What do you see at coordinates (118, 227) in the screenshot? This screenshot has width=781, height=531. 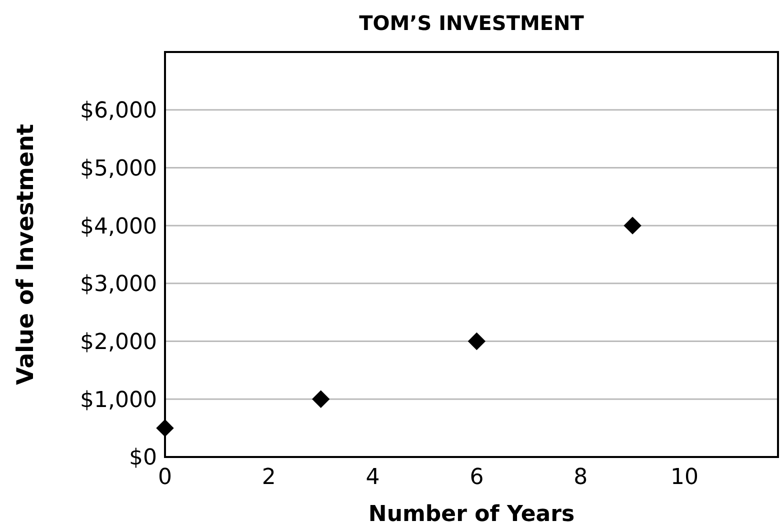 I see `y-tick-label: $4,000` at bounding box center [118, 227].